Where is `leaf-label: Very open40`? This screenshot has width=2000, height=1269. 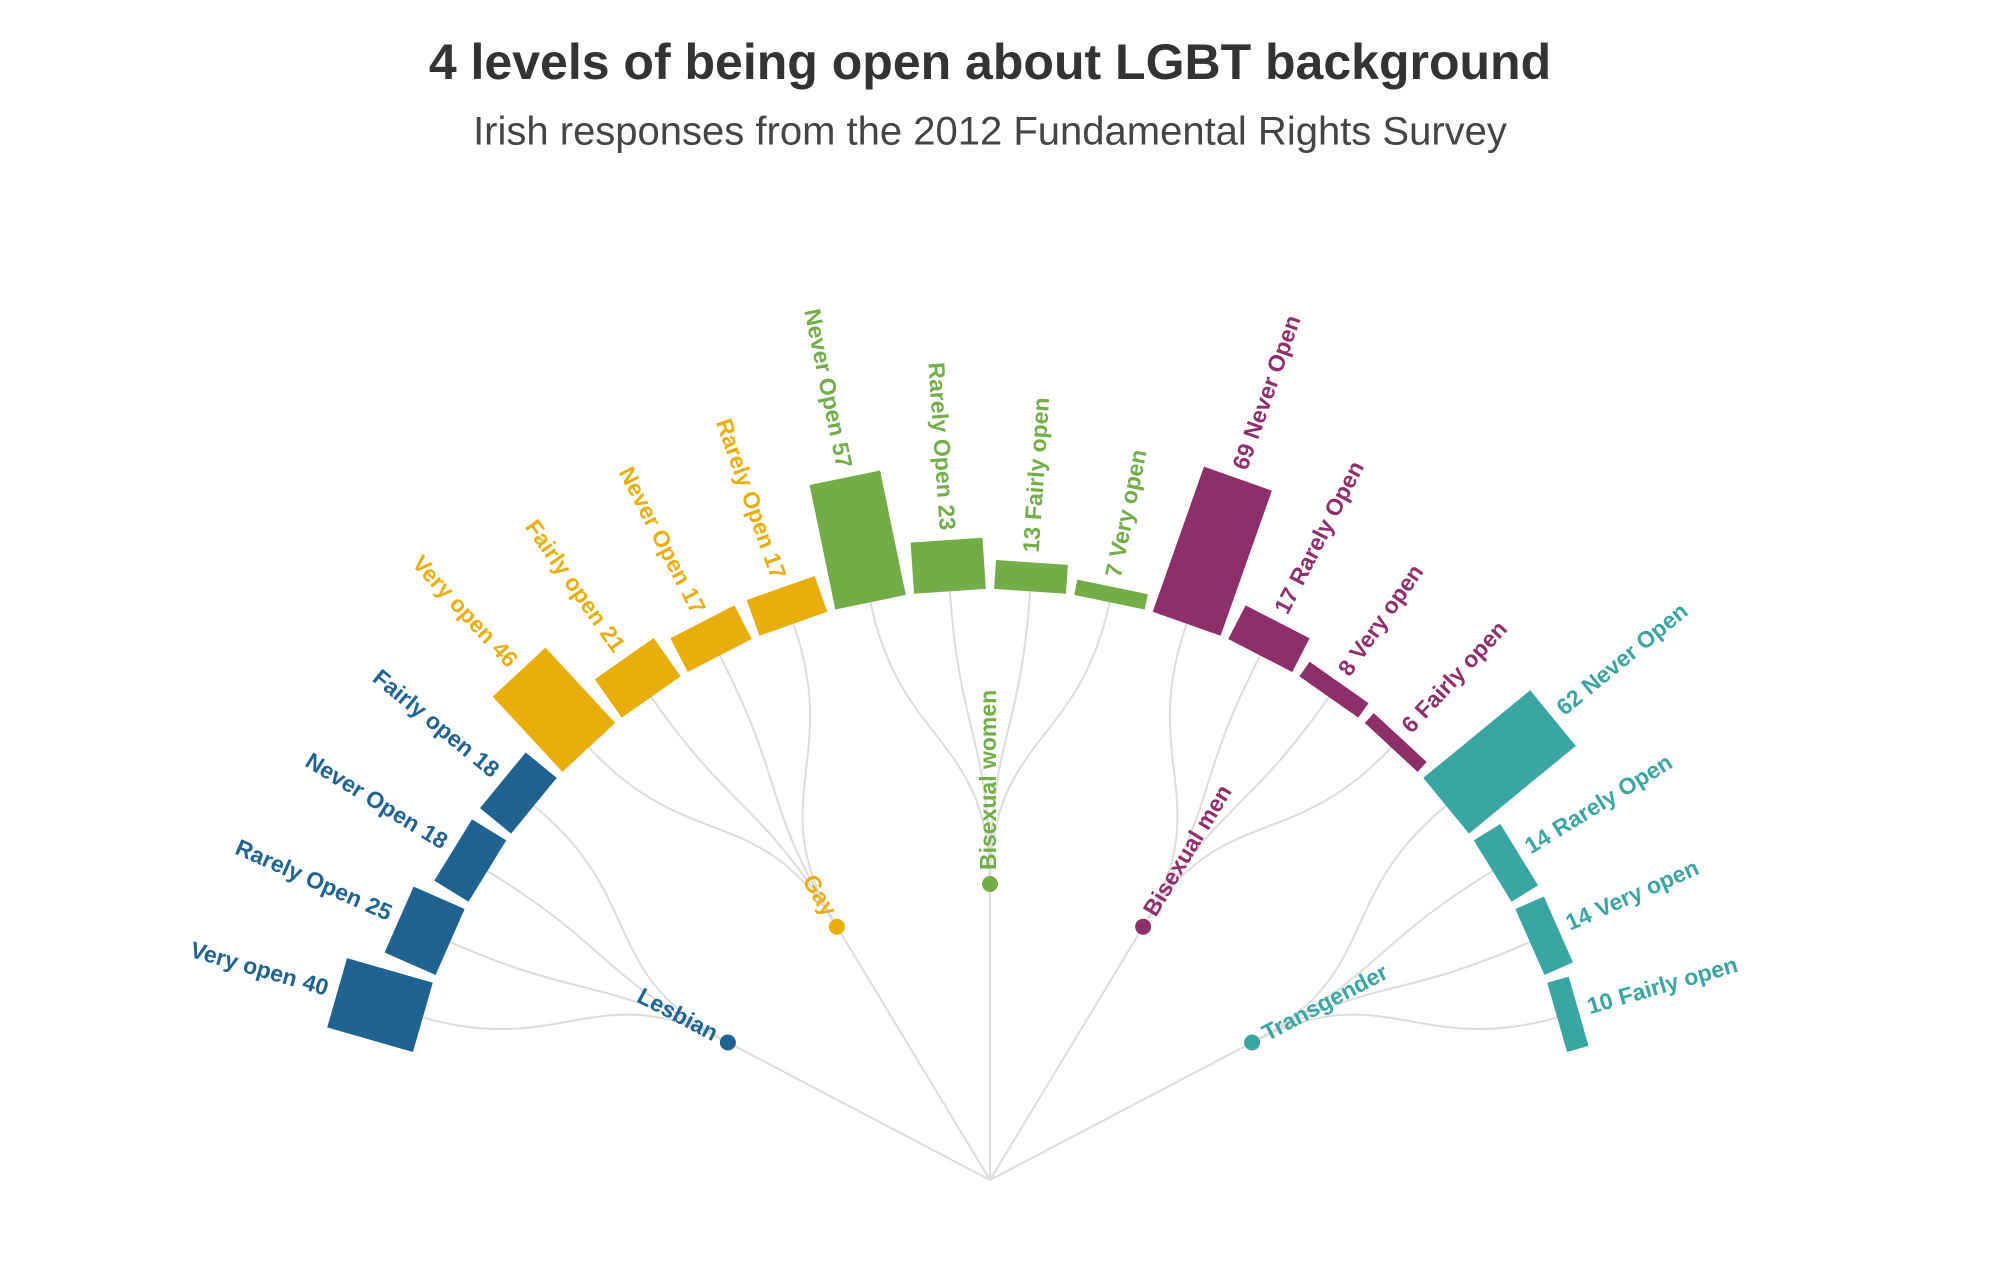 leaf-label: Very open40 is located at coordinates (259, 968).